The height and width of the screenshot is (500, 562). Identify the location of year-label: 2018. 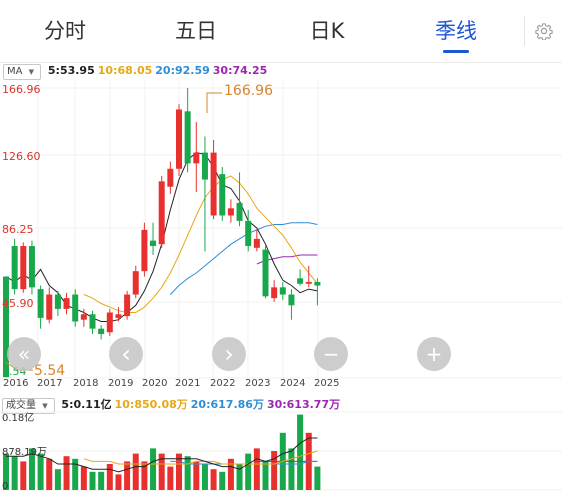
(86, 383).